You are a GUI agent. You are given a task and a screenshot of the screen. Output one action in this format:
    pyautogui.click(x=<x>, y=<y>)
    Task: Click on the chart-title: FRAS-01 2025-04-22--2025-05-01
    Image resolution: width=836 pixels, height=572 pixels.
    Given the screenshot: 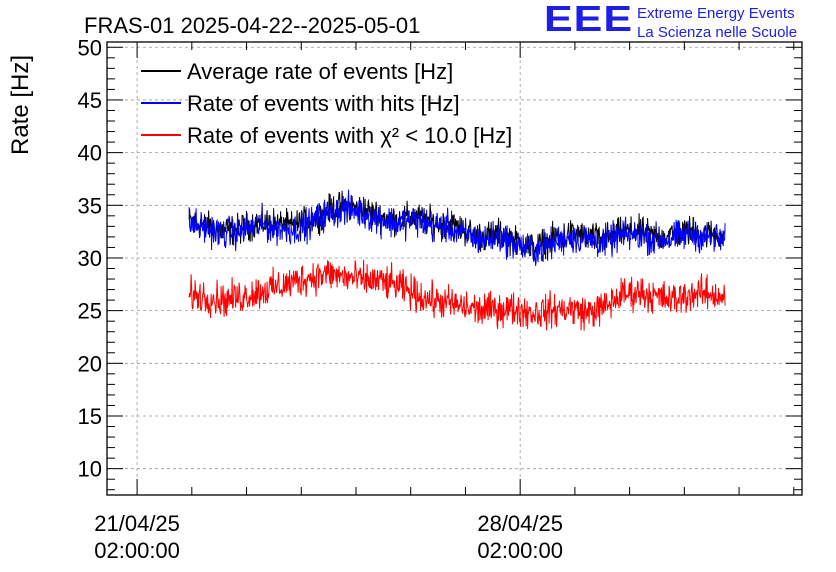 What is the action you would take?
    pyautogui.click(x=252, y=25)
    